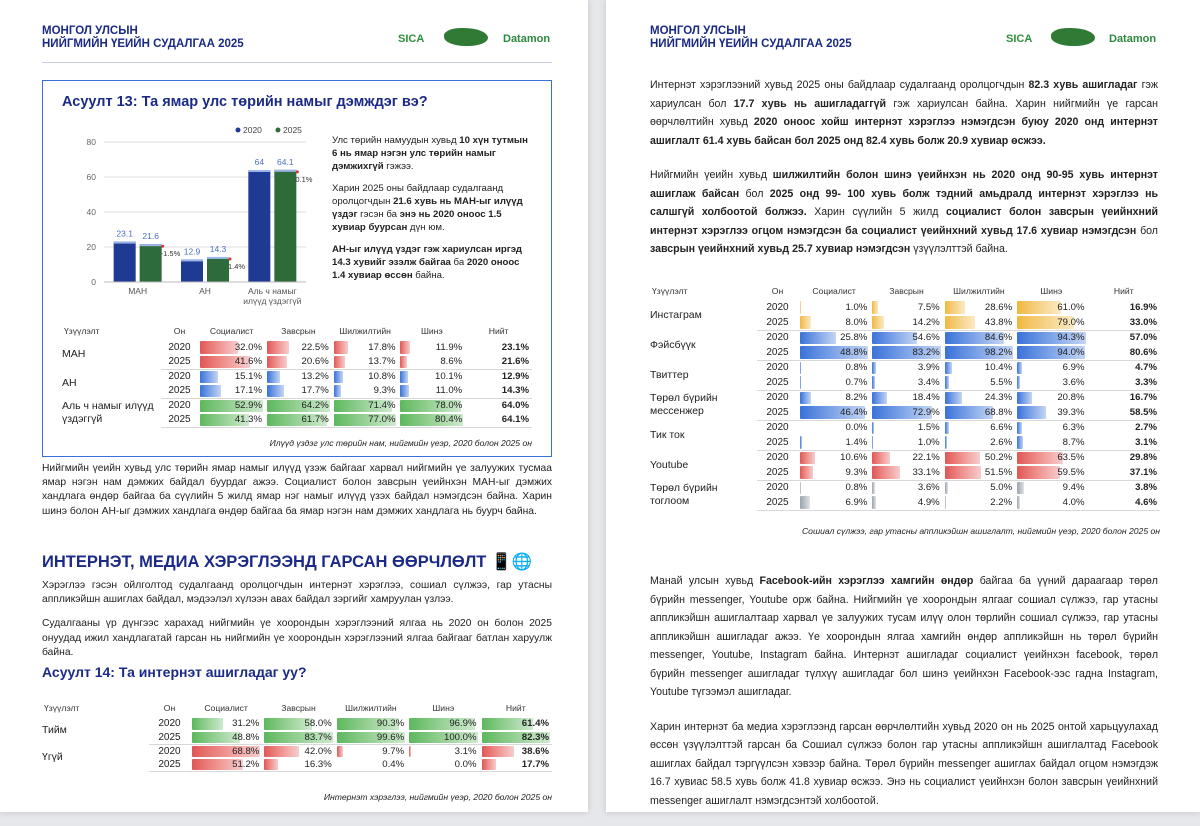 The width and height of the screenshot is (1200, 826). What do you see at coordinates (711, 175) in the screenshot?
I see `text: Нийгмийн үеийн хувьд` at bounding box center [711, 175].